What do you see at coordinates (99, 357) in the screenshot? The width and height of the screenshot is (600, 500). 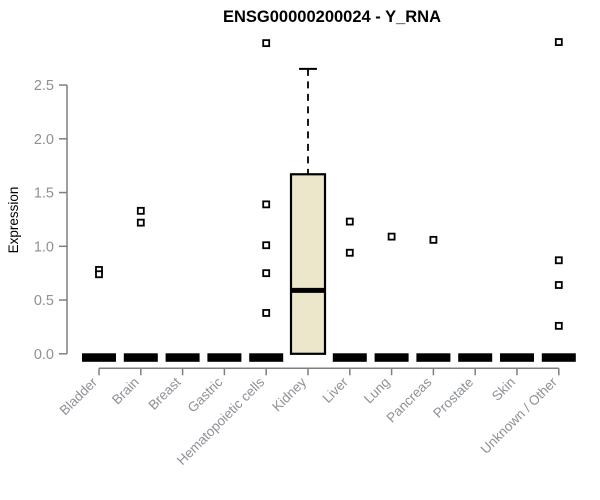 I see `flat-box-bladder` at bounding box center [99, 357].